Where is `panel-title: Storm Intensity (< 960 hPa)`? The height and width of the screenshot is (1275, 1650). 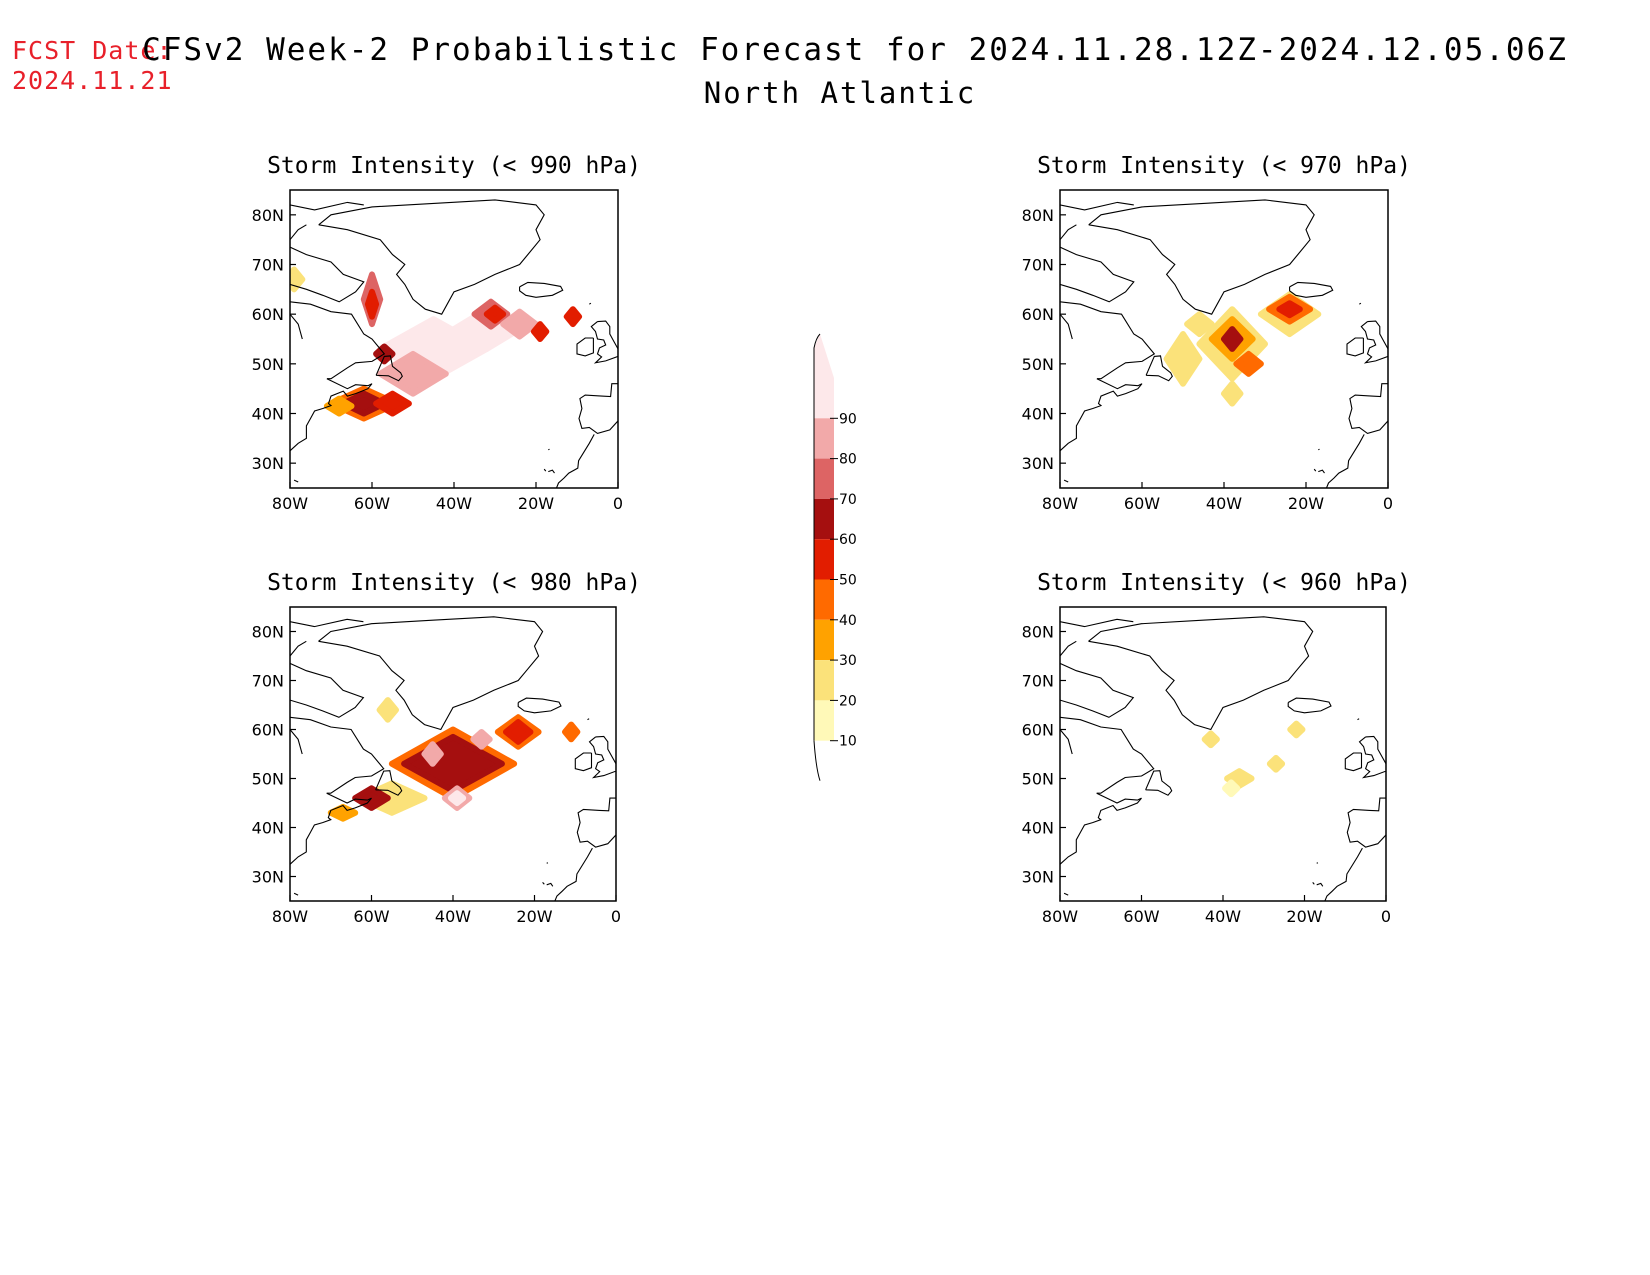 panel-title: Storm Intensity (< 960 hPa) is located at coordinates (1224, 583).